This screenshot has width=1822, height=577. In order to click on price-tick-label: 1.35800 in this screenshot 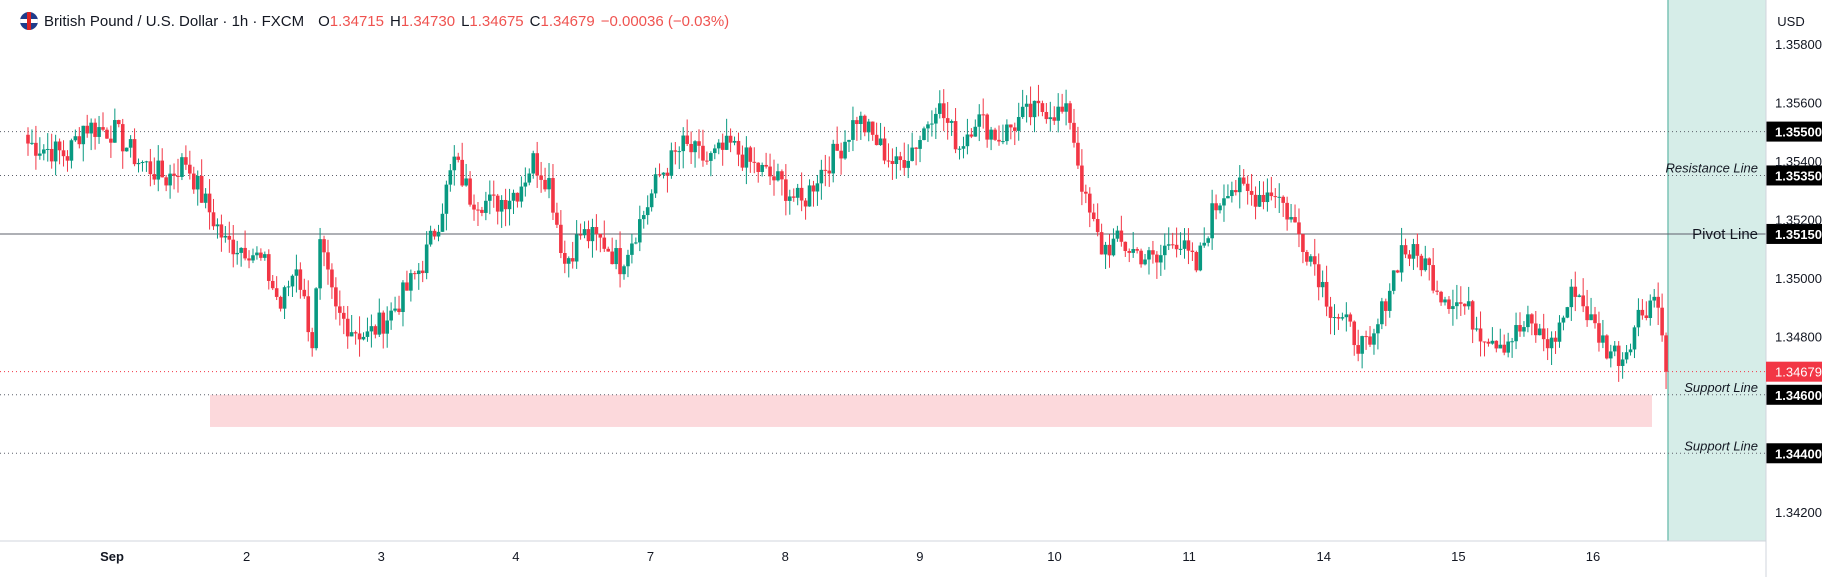, I will do `click(1798, 44)`.